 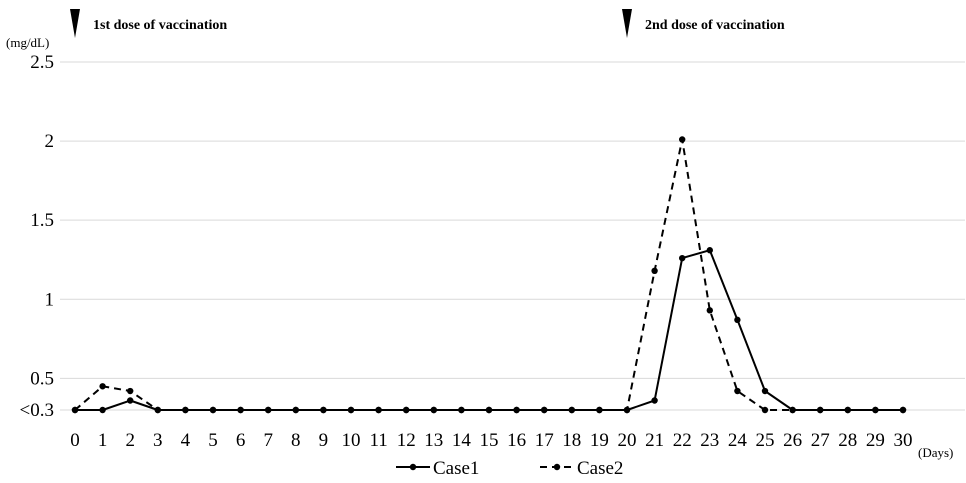 I want to click on x-tick-label: 22, so click(x=682, y=440).